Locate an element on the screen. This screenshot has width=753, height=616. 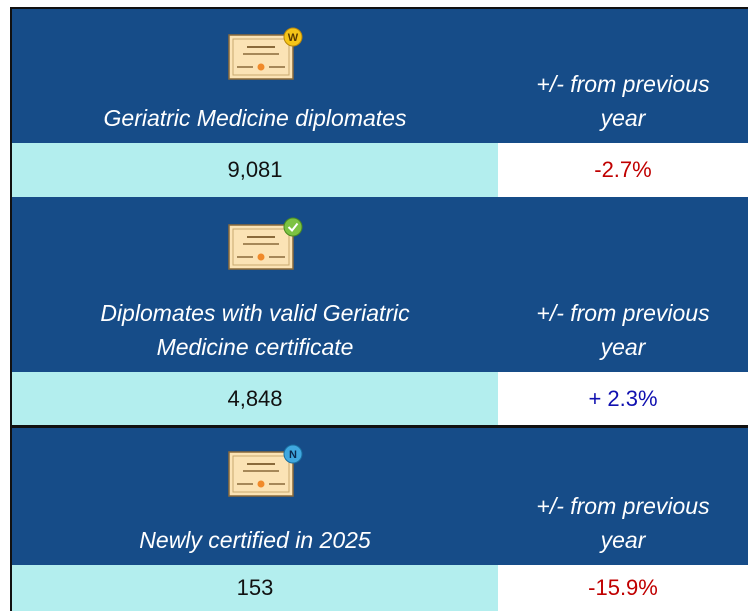
title-cell: W Geriatric Medicine diplomates is located at coordinates (255, 76).